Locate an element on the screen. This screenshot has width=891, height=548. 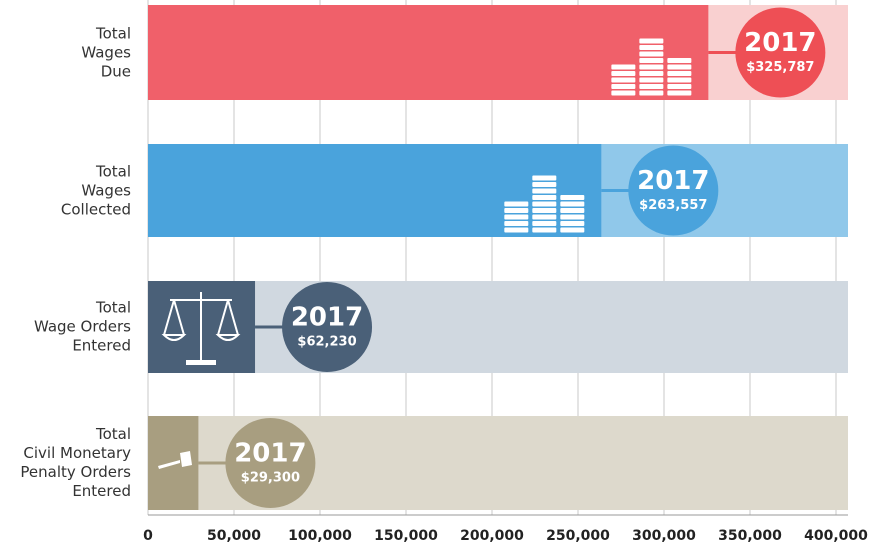
value-label: $62,230 is located at coordinates (326, 342).